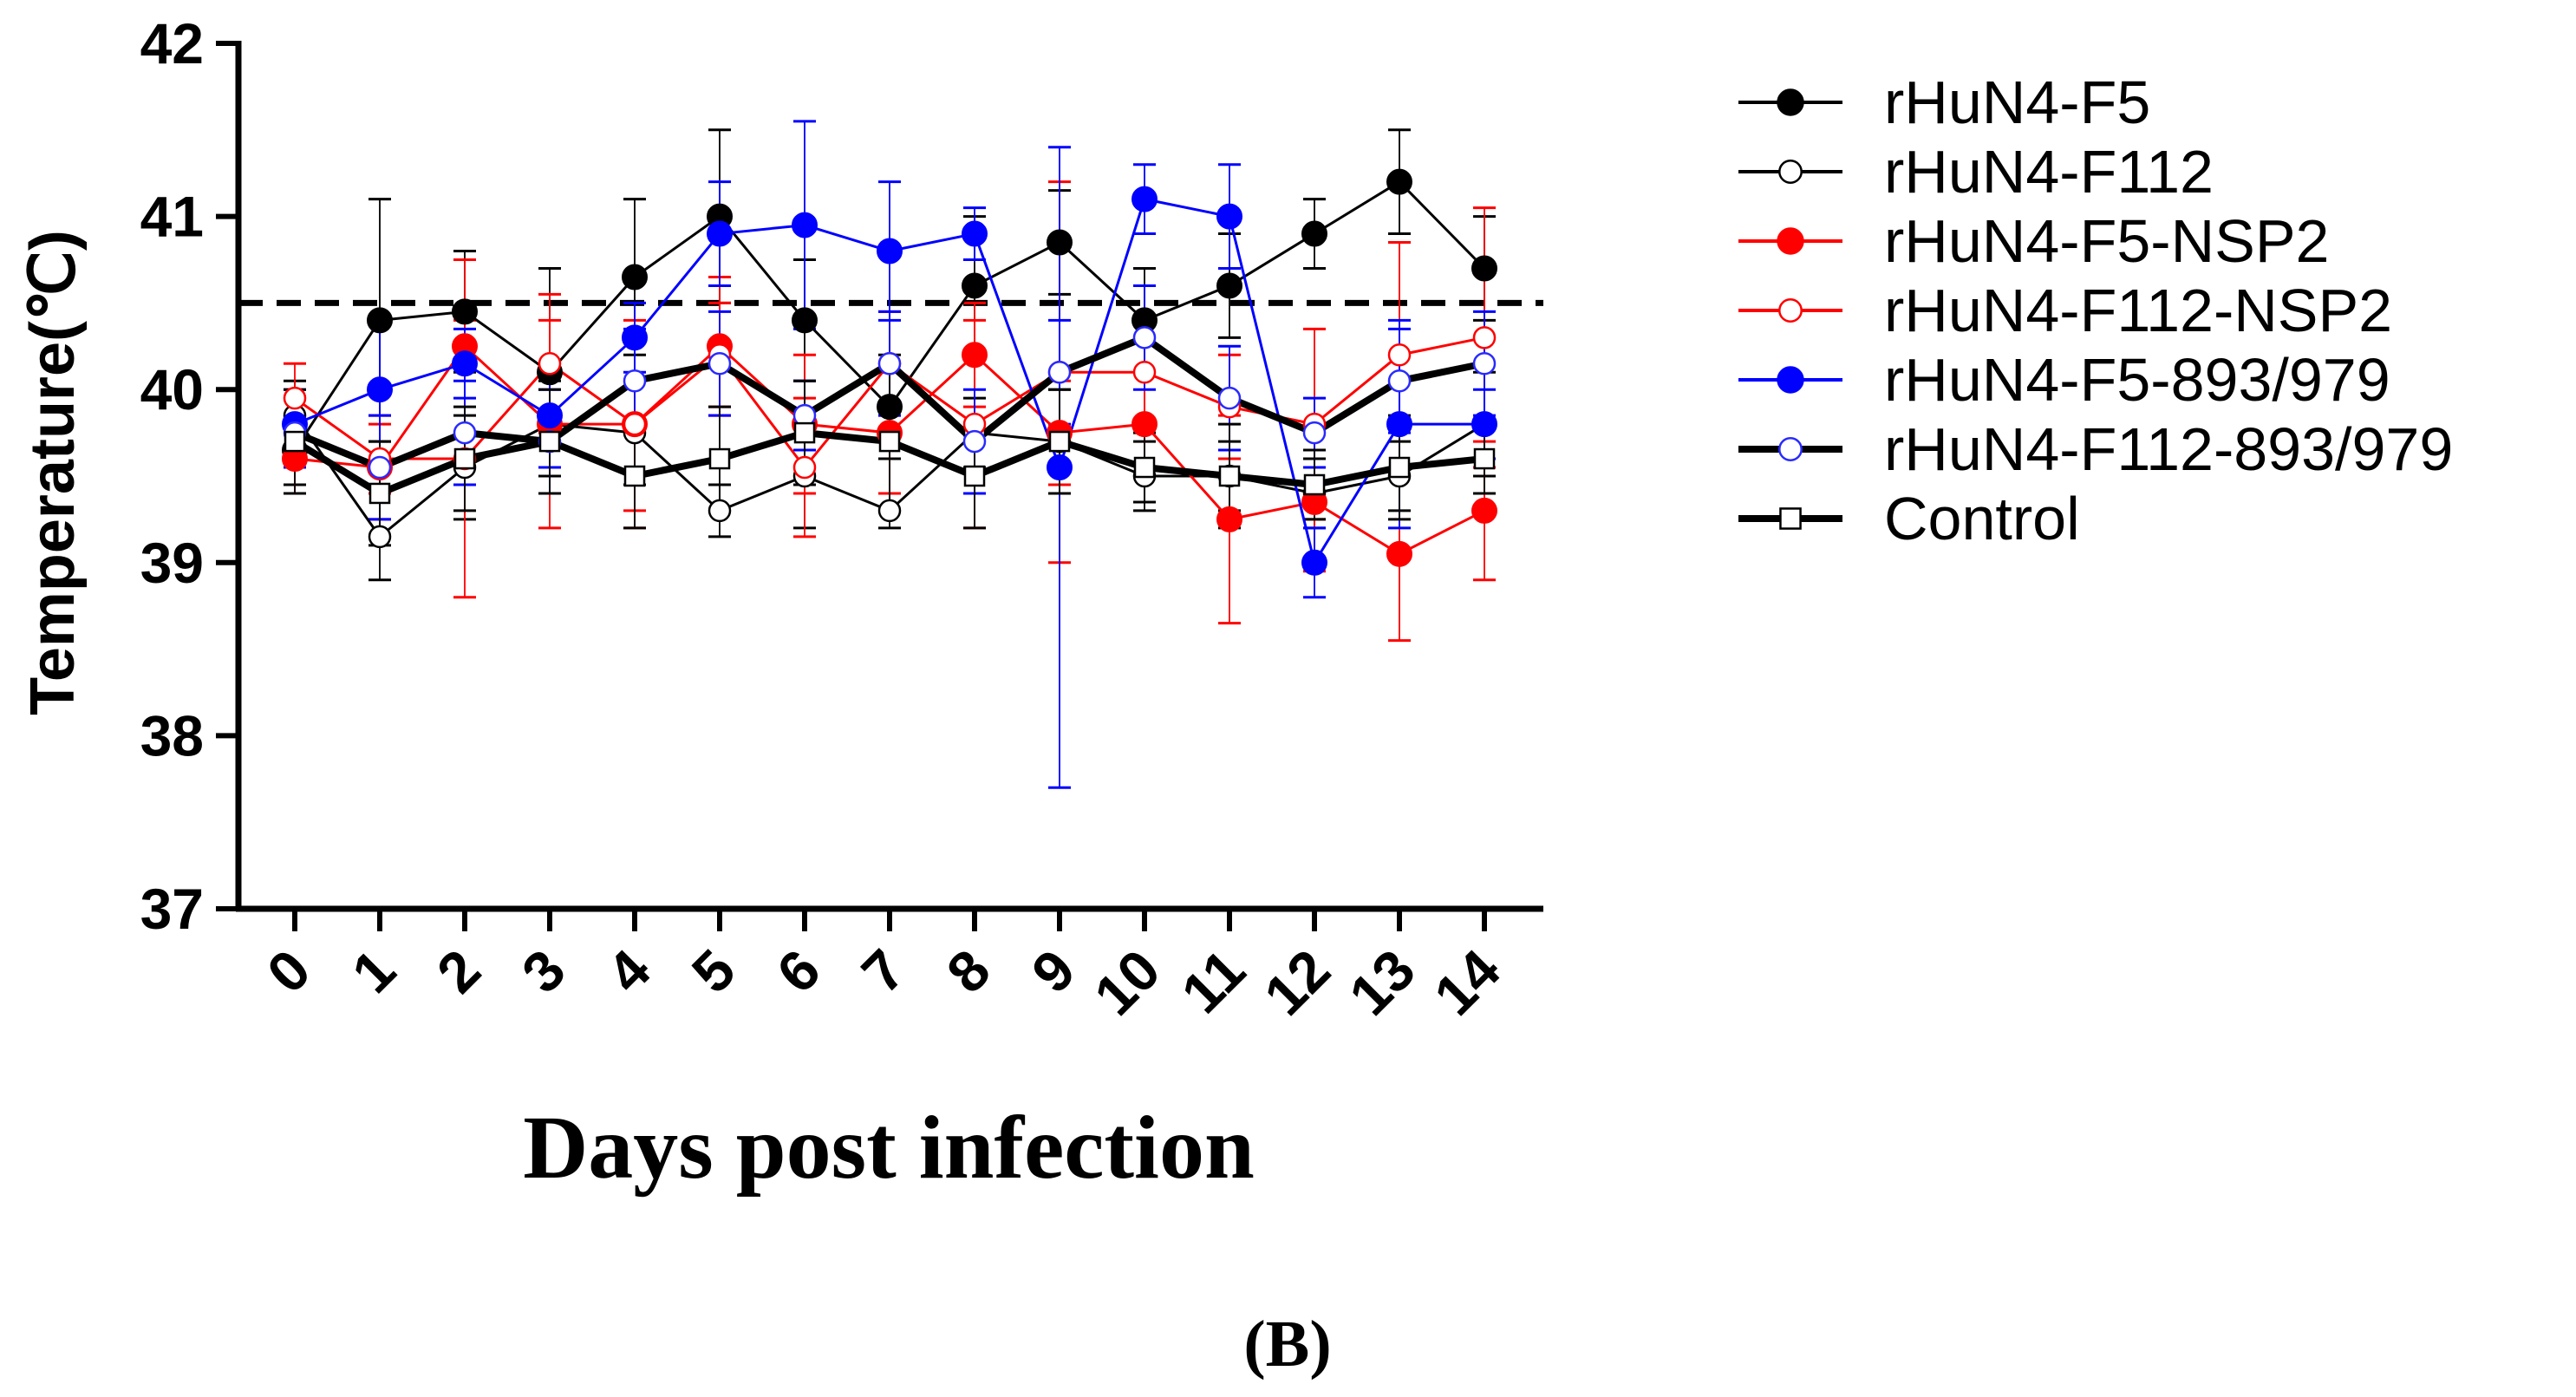  What do you see at coordinates (884, 971) in the screenshot?
I see `x-tick-label: 7` at bounding box center [884, 971].